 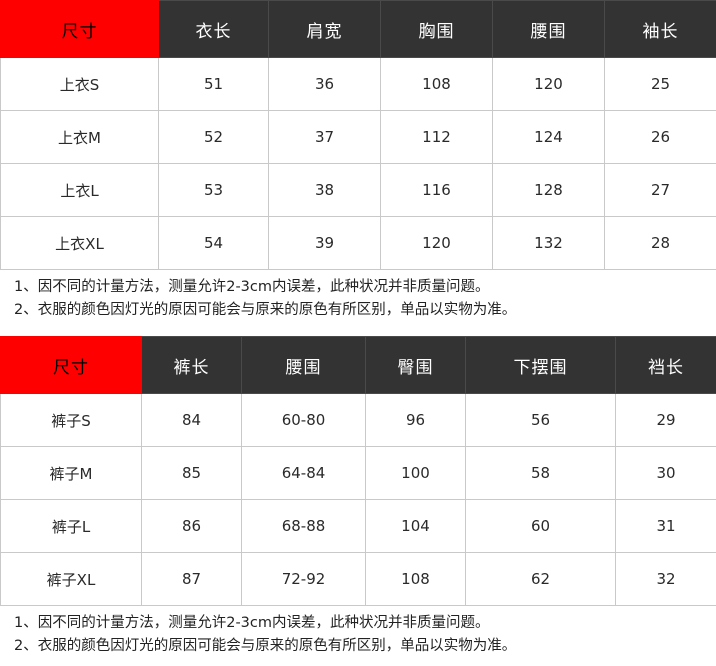 What do you see at coordinates (666, 420) in the screenshot?
I see `cell-crotch: 29` at bounding box center [666, 420].